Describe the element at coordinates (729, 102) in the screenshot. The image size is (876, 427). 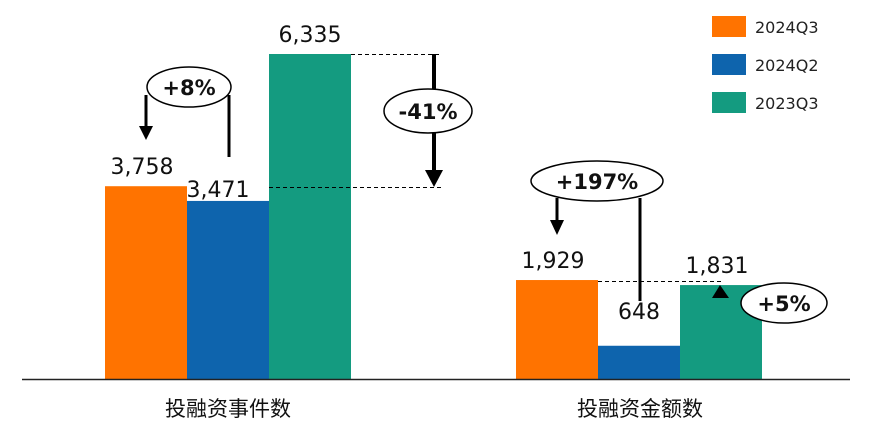
I see `legend-swatch-2023q3` at that location.